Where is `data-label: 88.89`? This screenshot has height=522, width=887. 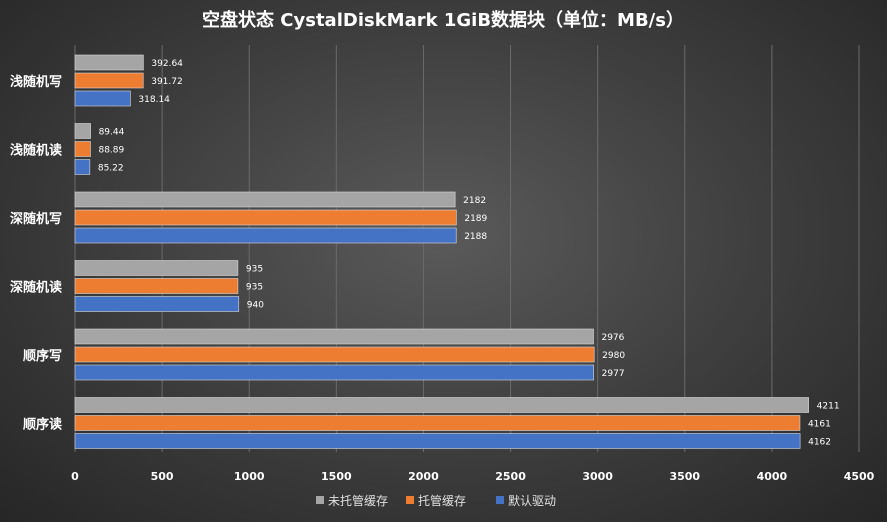 data-label: 88.89 is located at coordinates (111, 151).